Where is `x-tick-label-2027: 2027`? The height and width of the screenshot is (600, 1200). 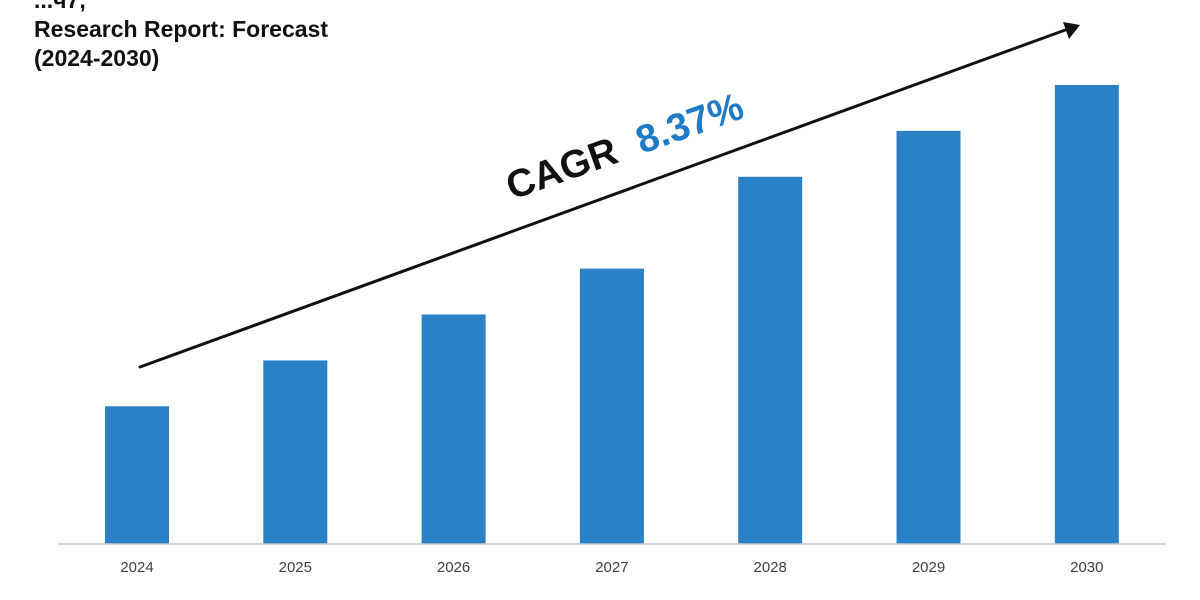
x-tick-label-2027: 2027 is located at coordinates (611, 567).